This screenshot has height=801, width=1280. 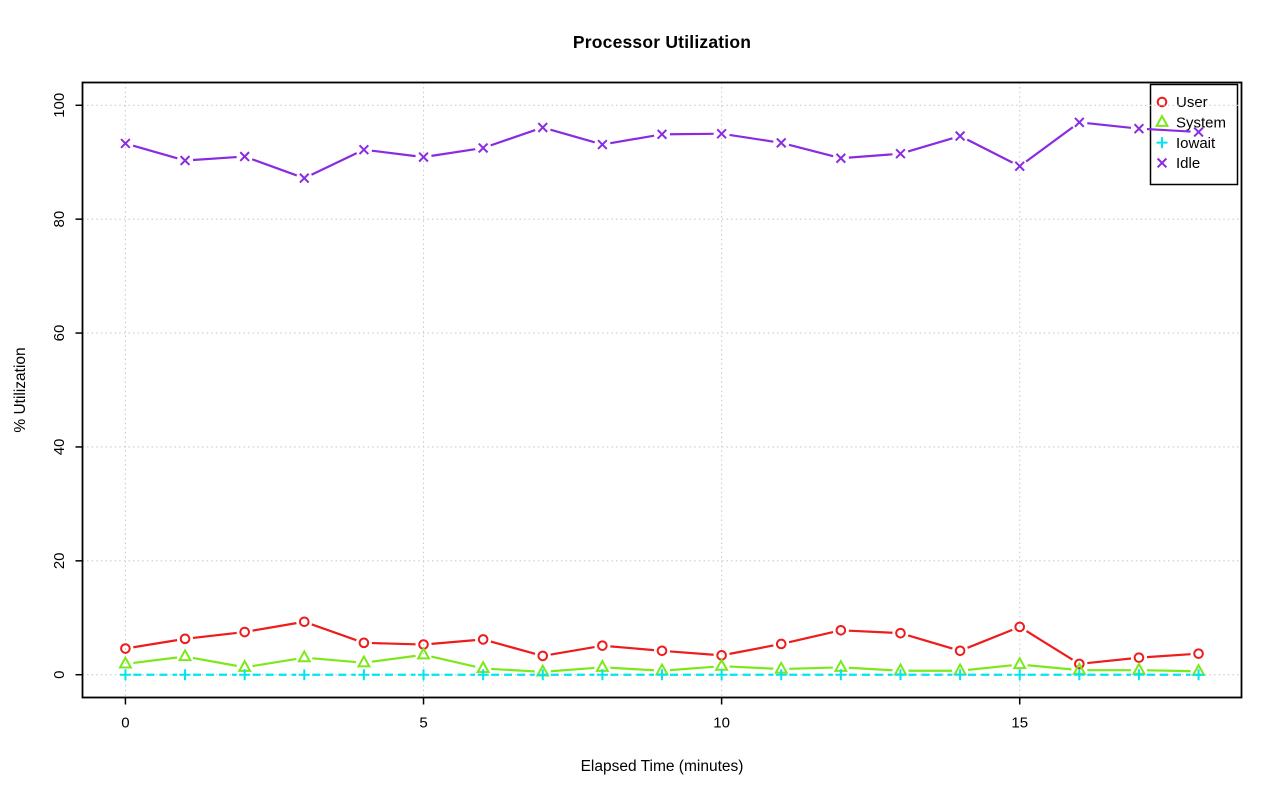 I want to click on y-tick-label: 60, so click(x=59, y=333).